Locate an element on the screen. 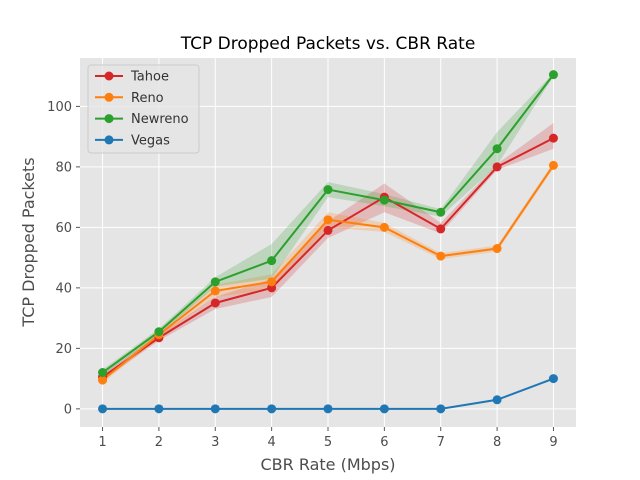  x-tick-label: 1 is located at coordinates (102, 442).